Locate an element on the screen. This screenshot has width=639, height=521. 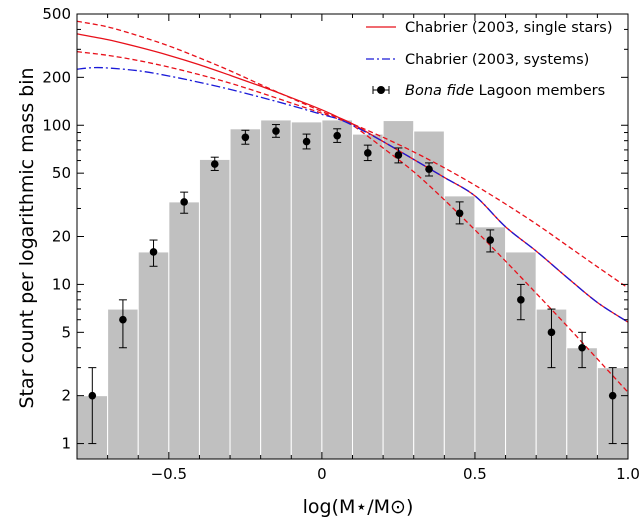
y-tick-label-4: 20 is located at coordinates (61, 237).